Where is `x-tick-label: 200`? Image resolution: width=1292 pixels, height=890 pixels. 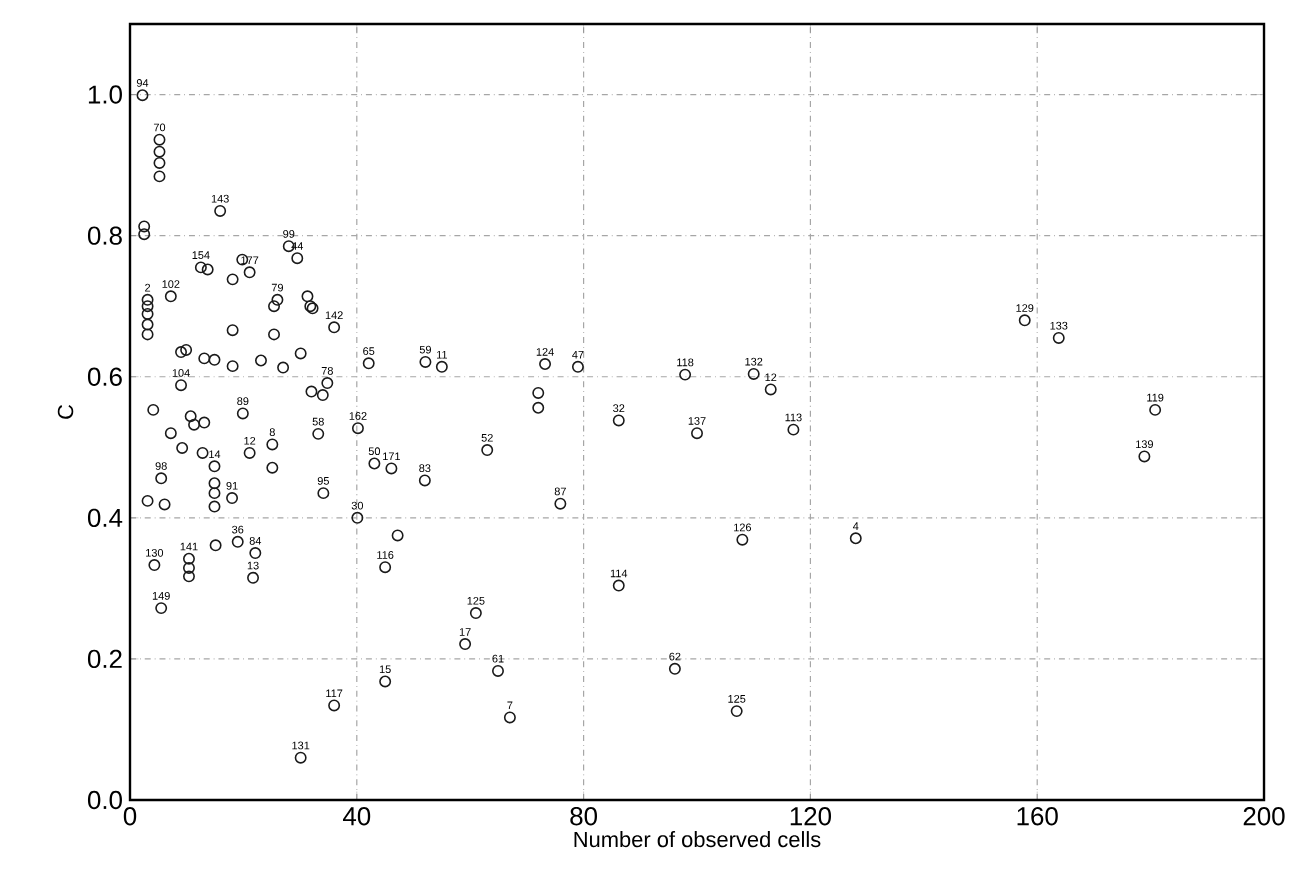 x-tick-label: 200 is located at coordinates (1264, 816).